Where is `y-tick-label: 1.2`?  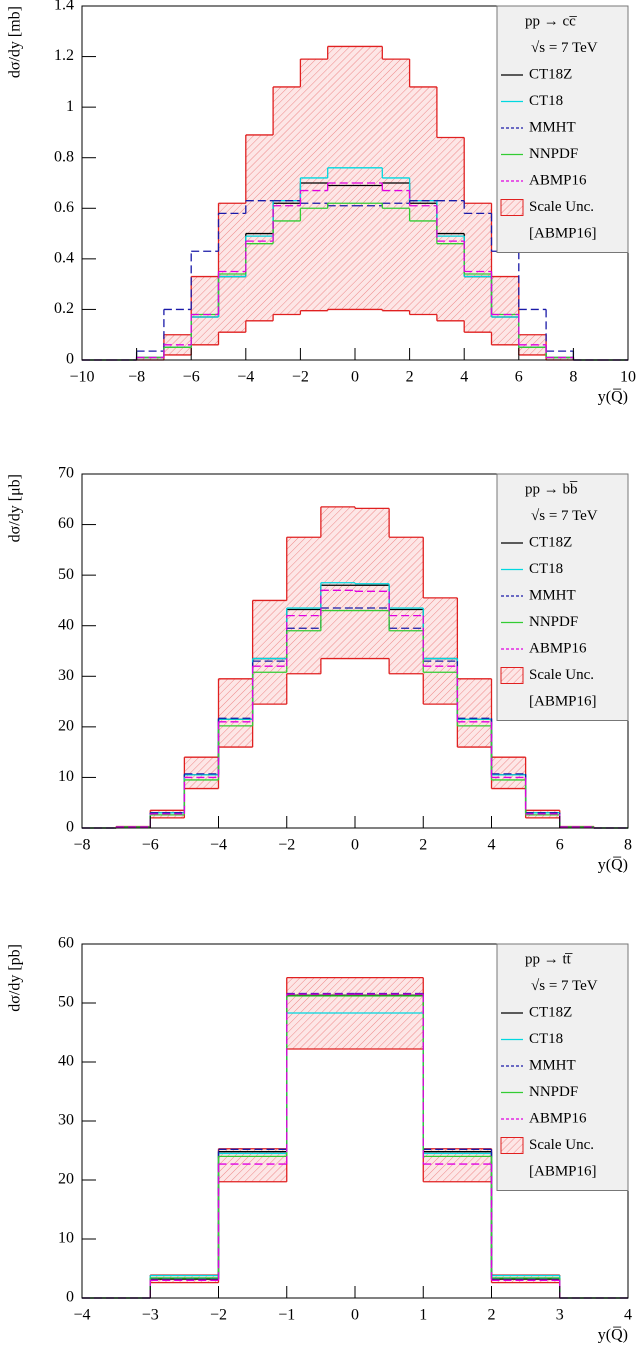 y-tick-label: 1.2 is located at coordinates (64, 55).